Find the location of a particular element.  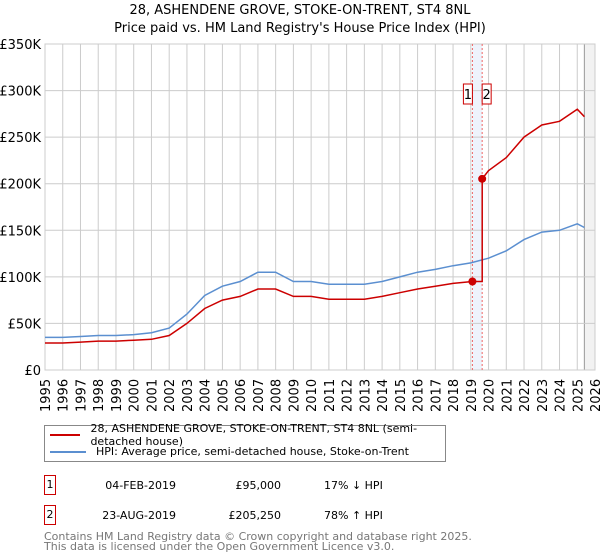

x-tick-label: 2010 is located at coordinates (312, 395).